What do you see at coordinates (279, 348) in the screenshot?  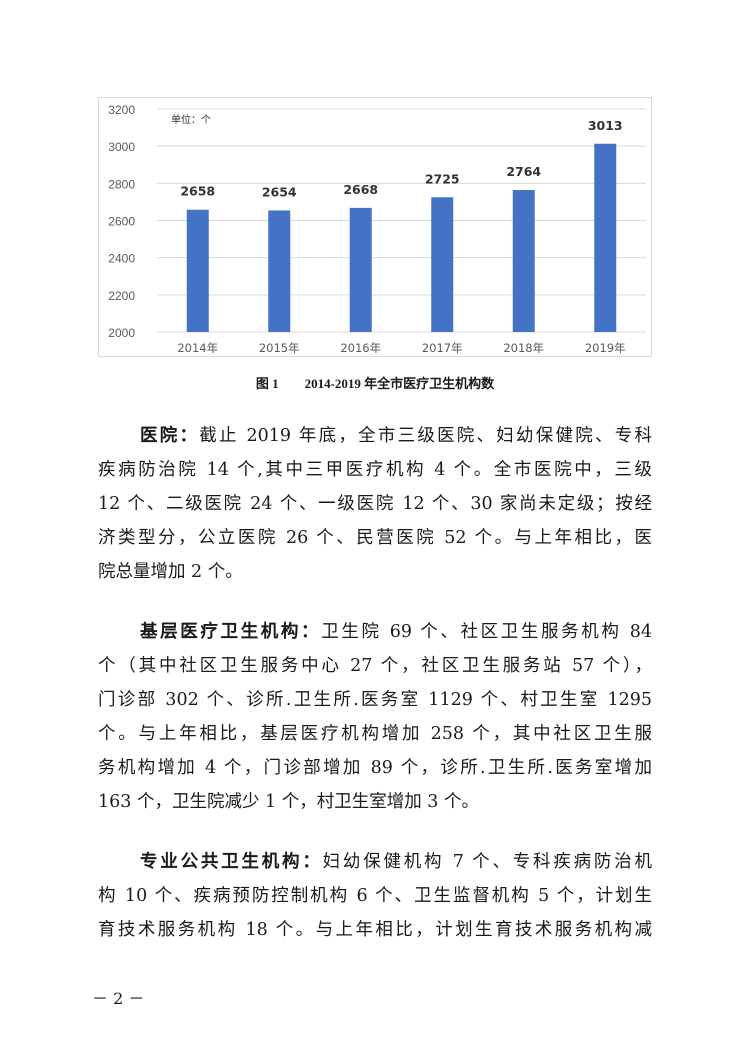 I see `x-tick-label: 2015年` at bounding box center [279, 348].